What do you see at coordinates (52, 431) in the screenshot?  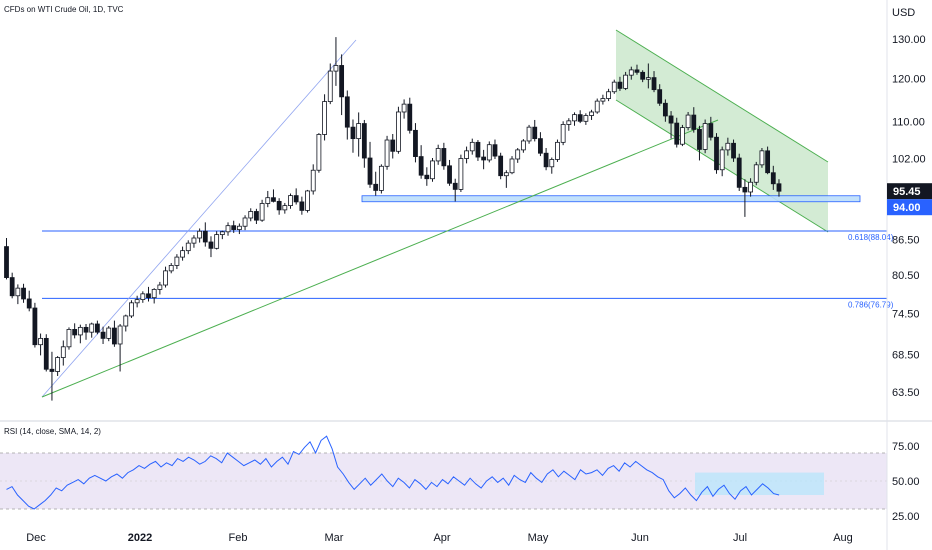 I see `rsi-label: RSI (14, close, SMA, 14, 2)` at bounding box center [52, 431].